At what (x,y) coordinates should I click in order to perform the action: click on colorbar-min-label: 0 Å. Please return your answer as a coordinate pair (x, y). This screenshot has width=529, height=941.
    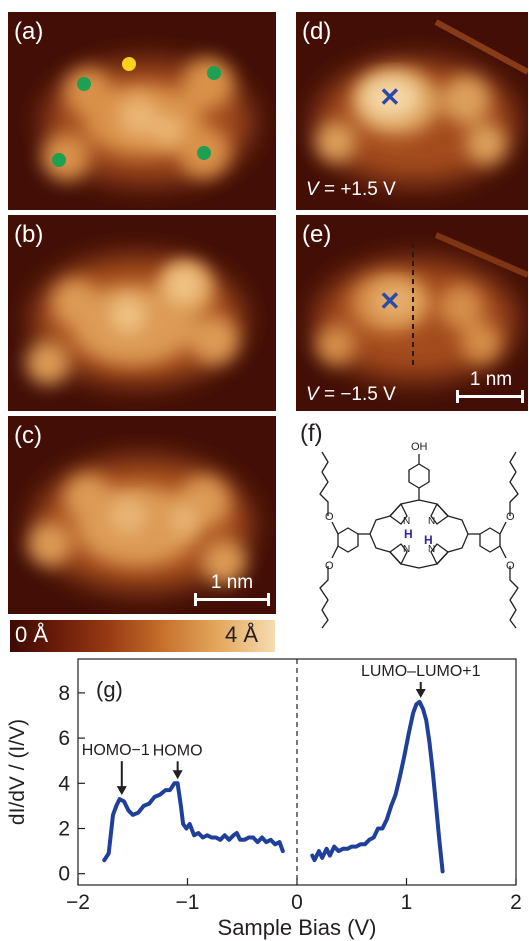
    Looking at the image, I should click on (32, 634).